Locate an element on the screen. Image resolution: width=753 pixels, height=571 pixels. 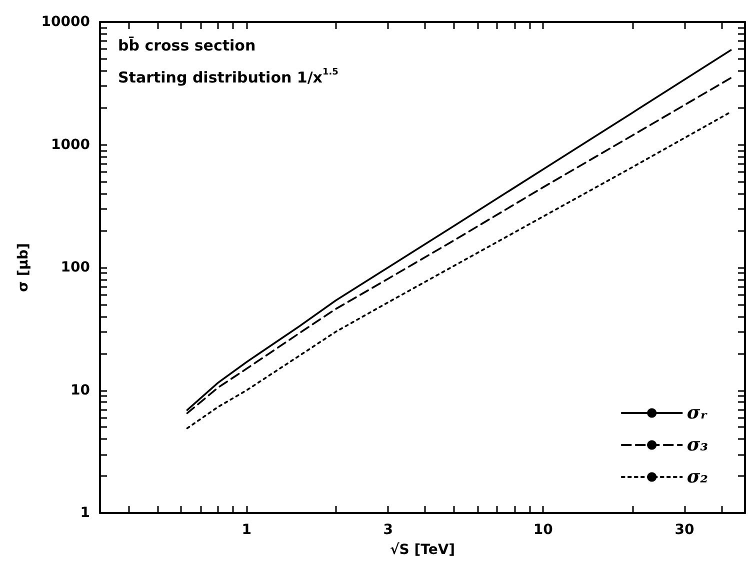
x-tick-label: 1 is located at coordinates (247, 530).